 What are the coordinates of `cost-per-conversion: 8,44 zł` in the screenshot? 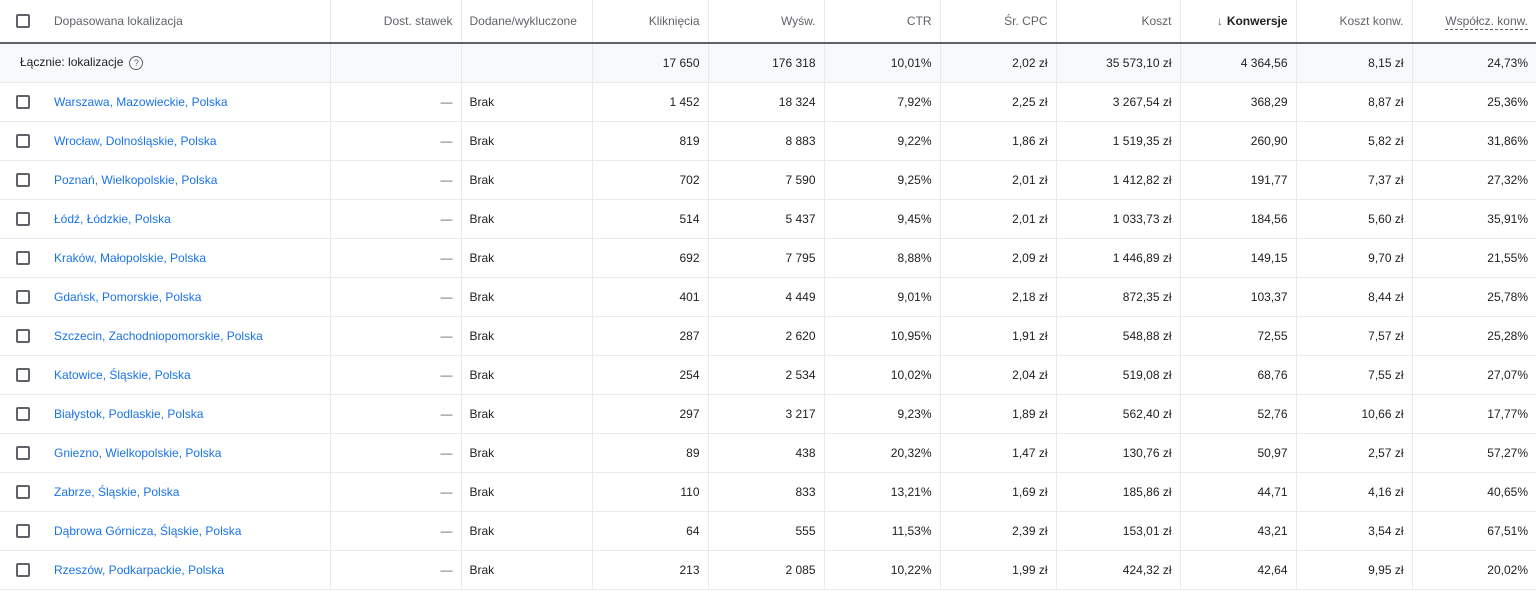 It's located at (1354, 297).